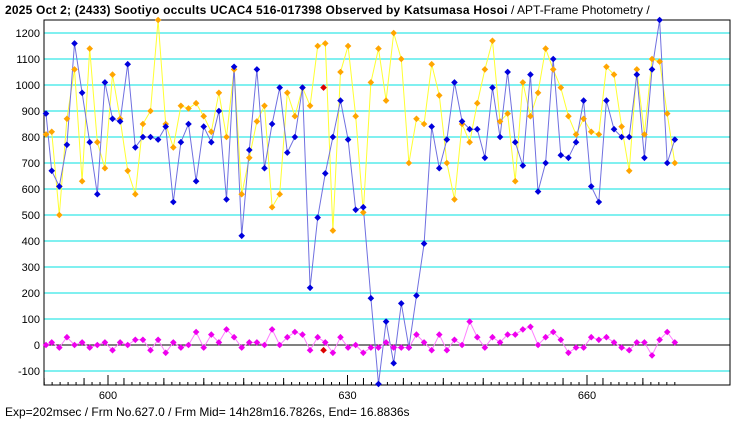 This screenshot has width=740, height=425. I want to click on y-tick-label: 1200, so click(28, 34).